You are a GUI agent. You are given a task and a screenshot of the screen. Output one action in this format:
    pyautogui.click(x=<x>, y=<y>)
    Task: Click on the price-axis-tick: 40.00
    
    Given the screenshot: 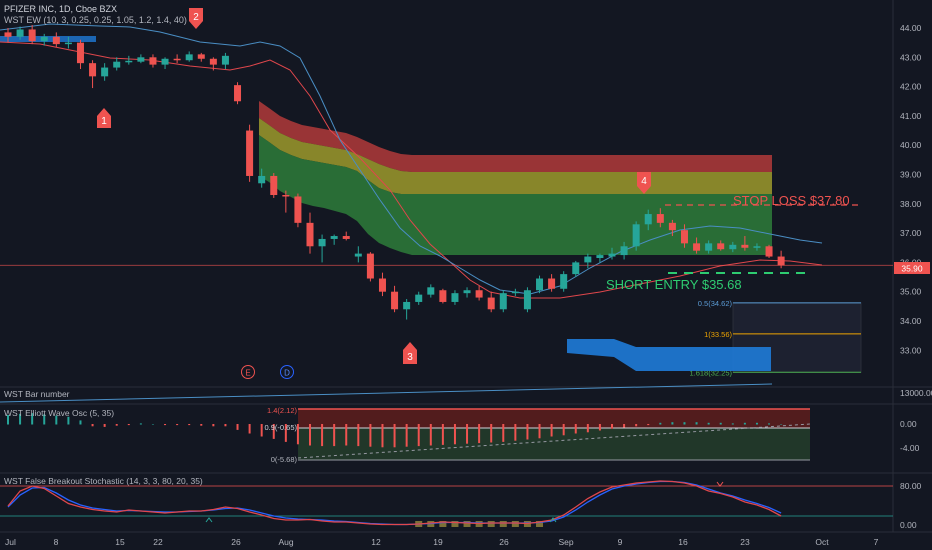 What is the action you would take?
    pyautogui.click(x=911, y=145)
    